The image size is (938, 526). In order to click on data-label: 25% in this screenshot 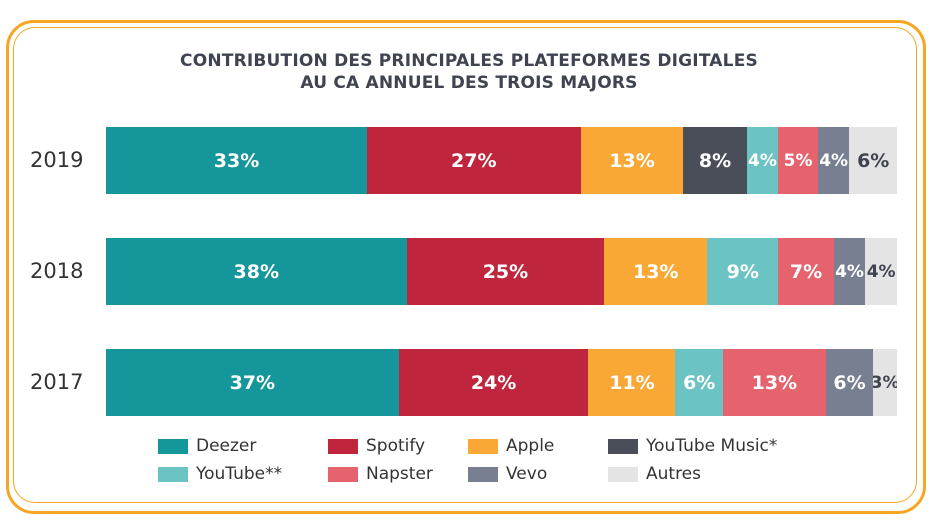, I will do `click(505, 271)`.